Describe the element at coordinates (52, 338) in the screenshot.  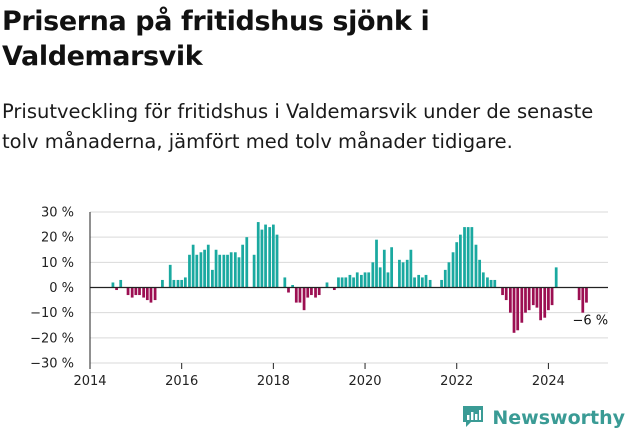
I see `y-tick-label: −20 %` at that location.